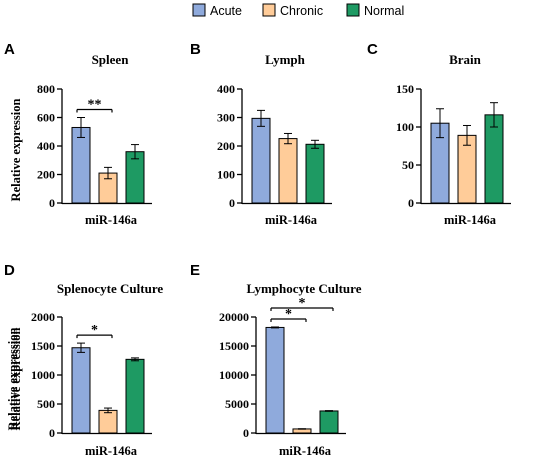 The height and width of the screenshot is (471, 550). Describe the element at coordinates (226, 11) in the screenshot. I see `legend-label-acute: Acute` at that location.